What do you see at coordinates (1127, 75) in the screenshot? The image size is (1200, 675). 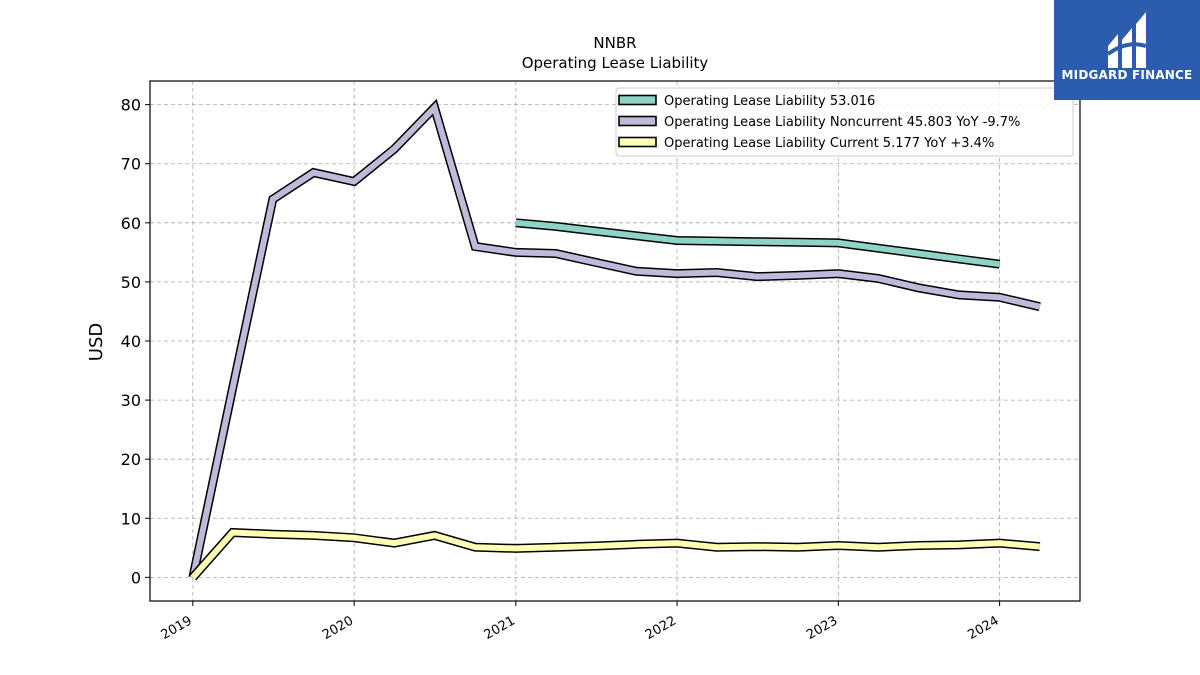 I see `logo-text: MIDGARD FINANCE` at bounding box center [1127, 75].